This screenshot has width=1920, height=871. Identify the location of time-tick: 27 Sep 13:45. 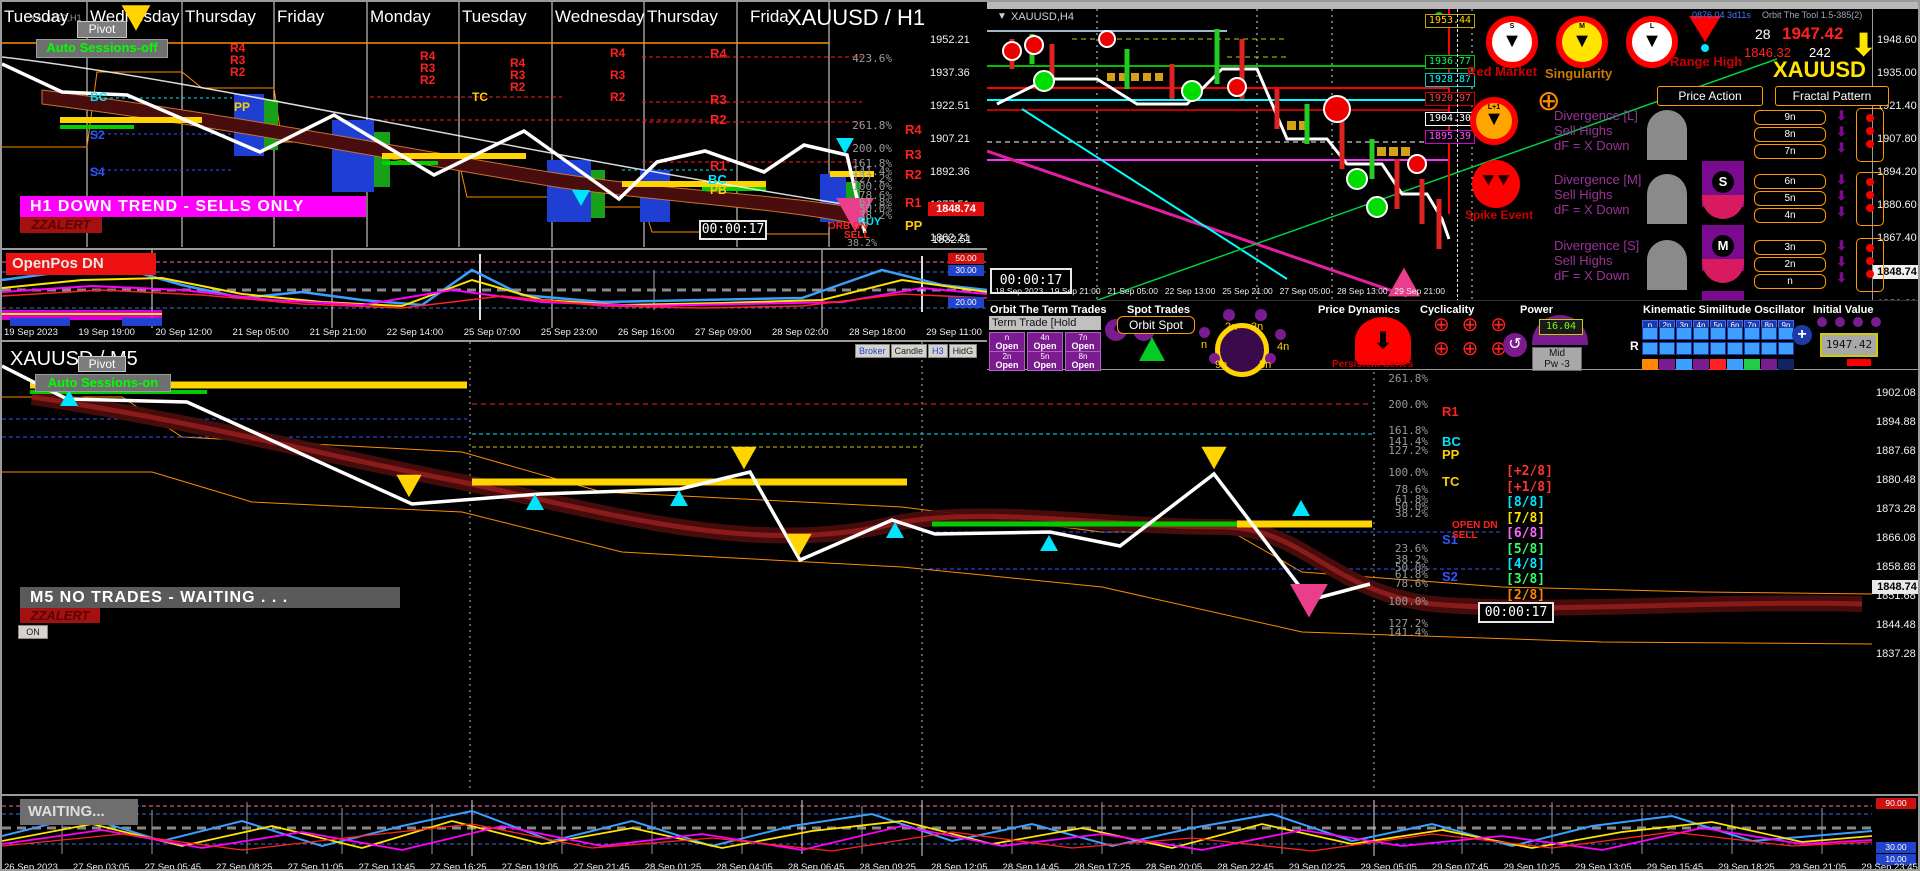
(386, 866).